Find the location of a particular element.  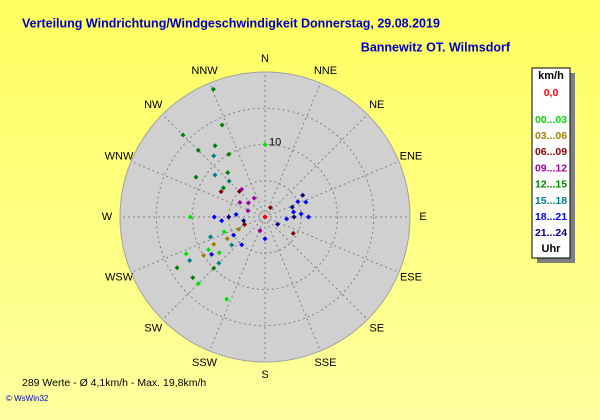

direction-label: N is located at coordinates (265, 59).